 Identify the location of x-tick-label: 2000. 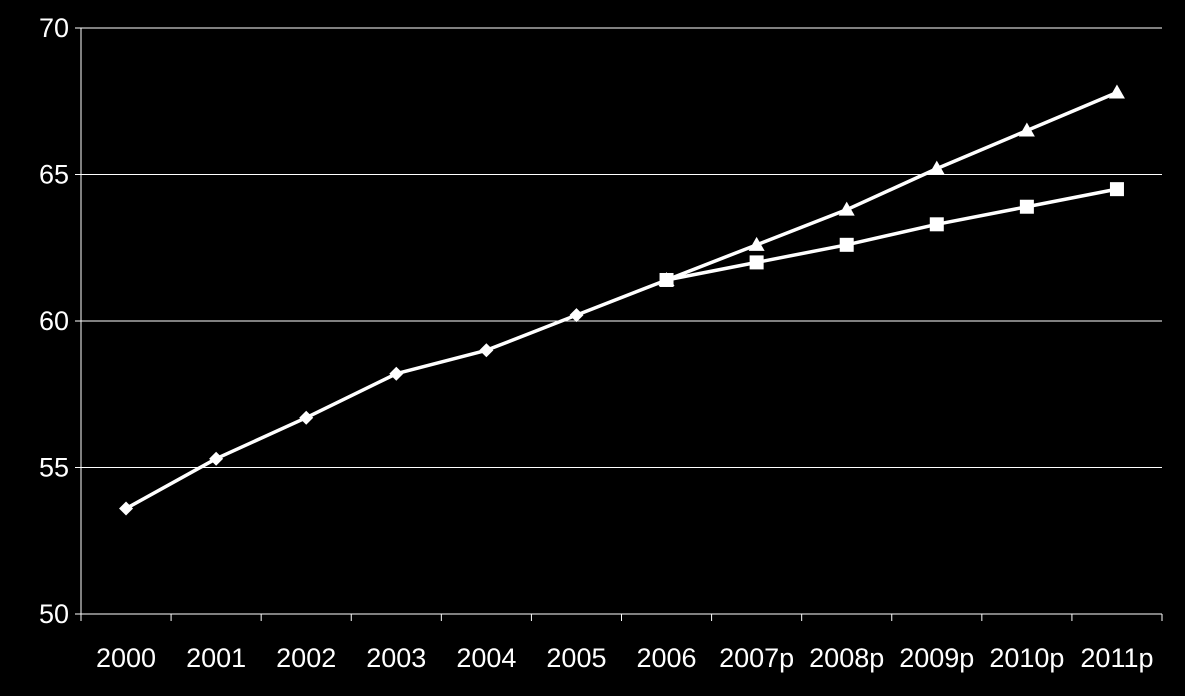
(126, 658).